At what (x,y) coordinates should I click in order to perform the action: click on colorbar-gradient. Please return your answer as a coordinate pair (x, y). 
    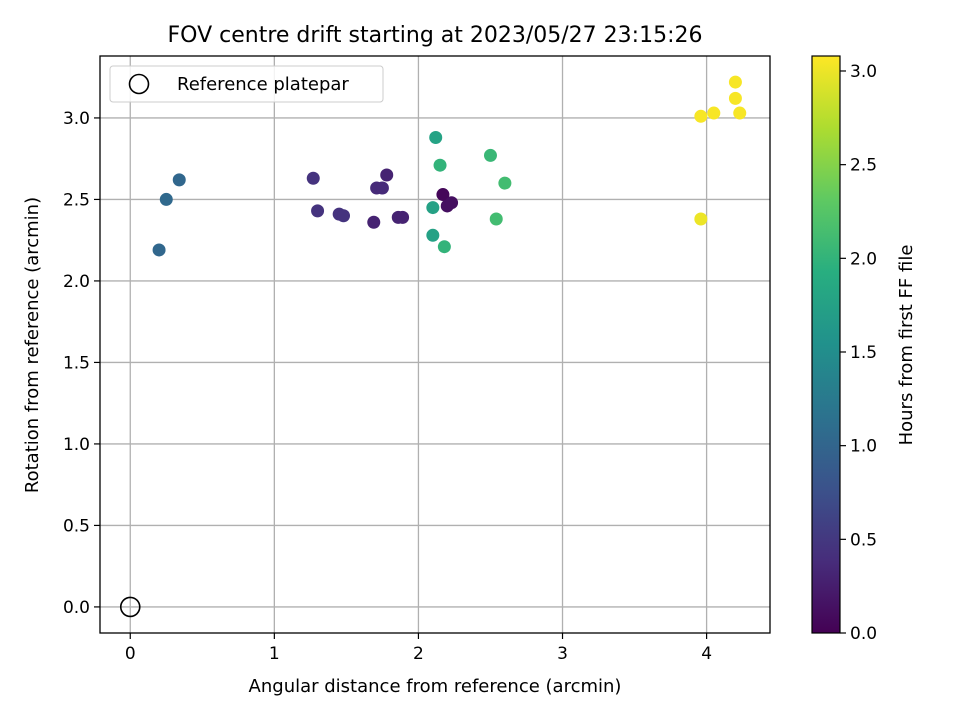
    Looking at the image, I should click on (826, 344).